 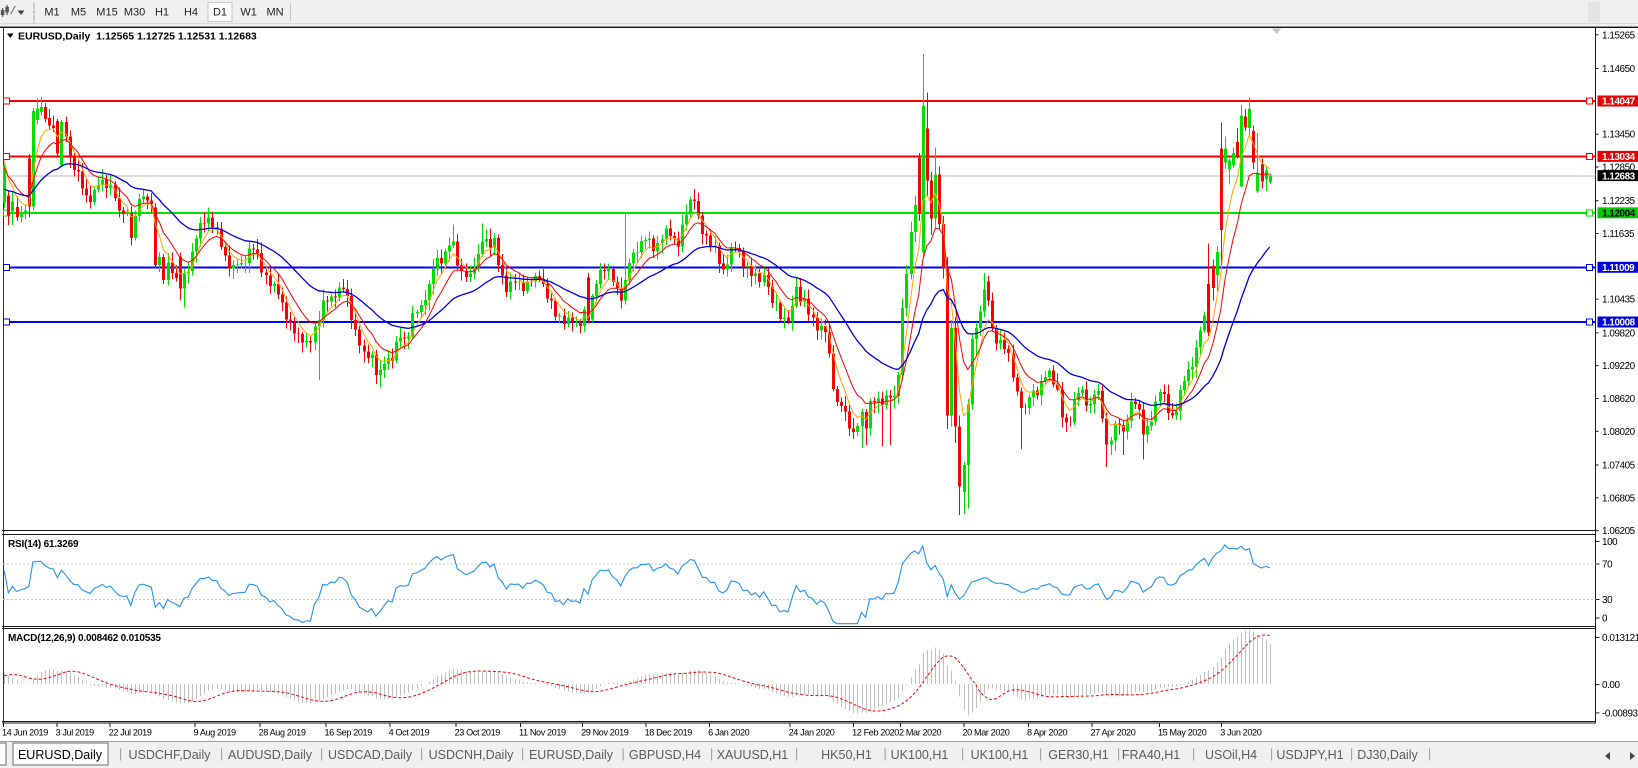 I want to click on svg-text: 20 Mar 2020, so click(x=986, y=733).